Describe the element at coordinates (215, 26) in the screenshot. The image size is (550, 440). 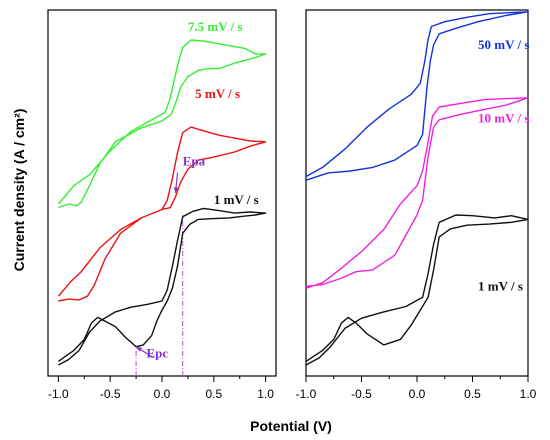
I see `series-label: 7.5 mV / s` at that location.